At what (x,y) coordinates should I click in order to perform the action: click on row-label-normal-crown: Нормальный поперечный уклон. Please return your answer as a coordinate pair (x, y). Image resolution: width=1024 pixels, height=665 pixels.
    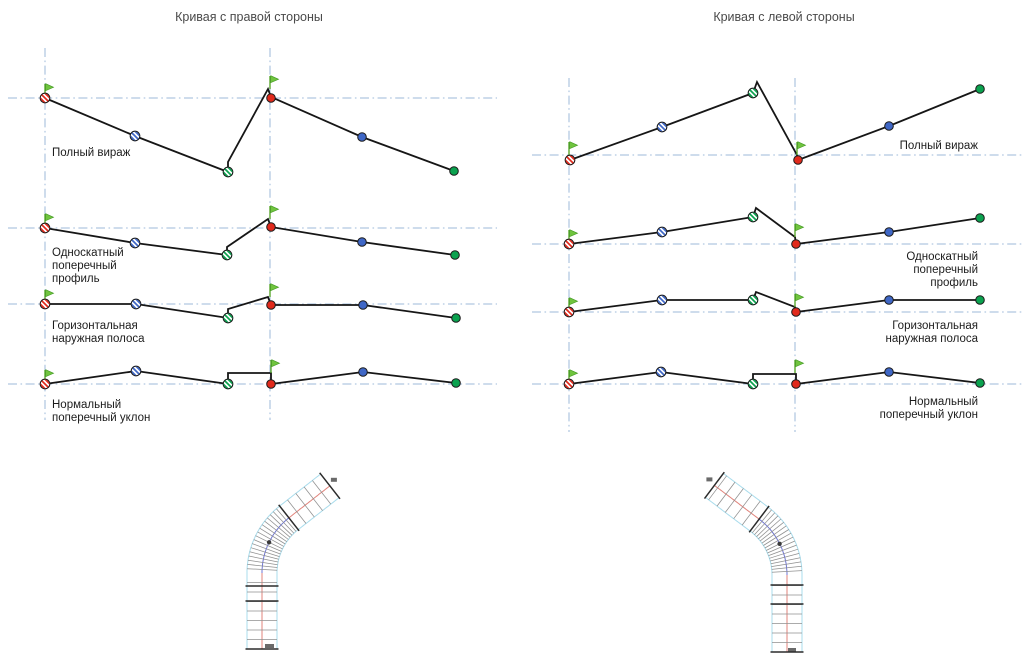
    Looking at the image, I should click on (101, 412).